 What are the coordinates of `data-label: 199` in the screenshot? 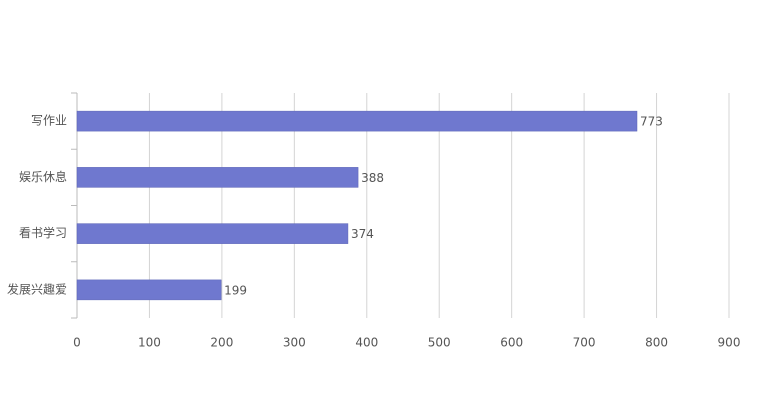 It's located at (235, 290).